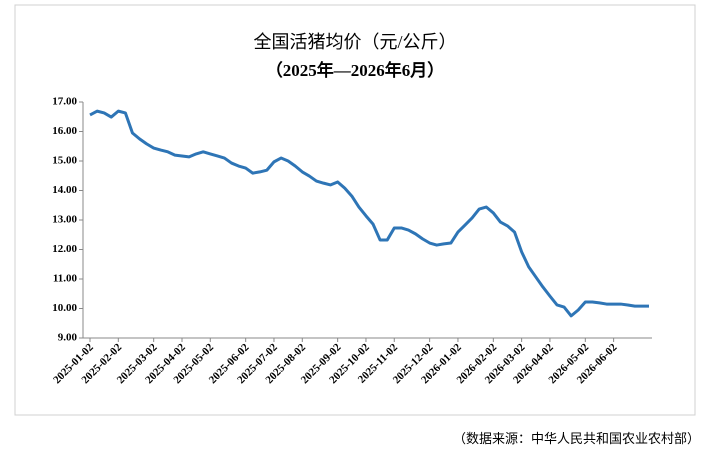  Describe the element at coordinates (355, 70) in the screenshot. I see `chart-subtitle: （2025年—2026年6月）` at that location.